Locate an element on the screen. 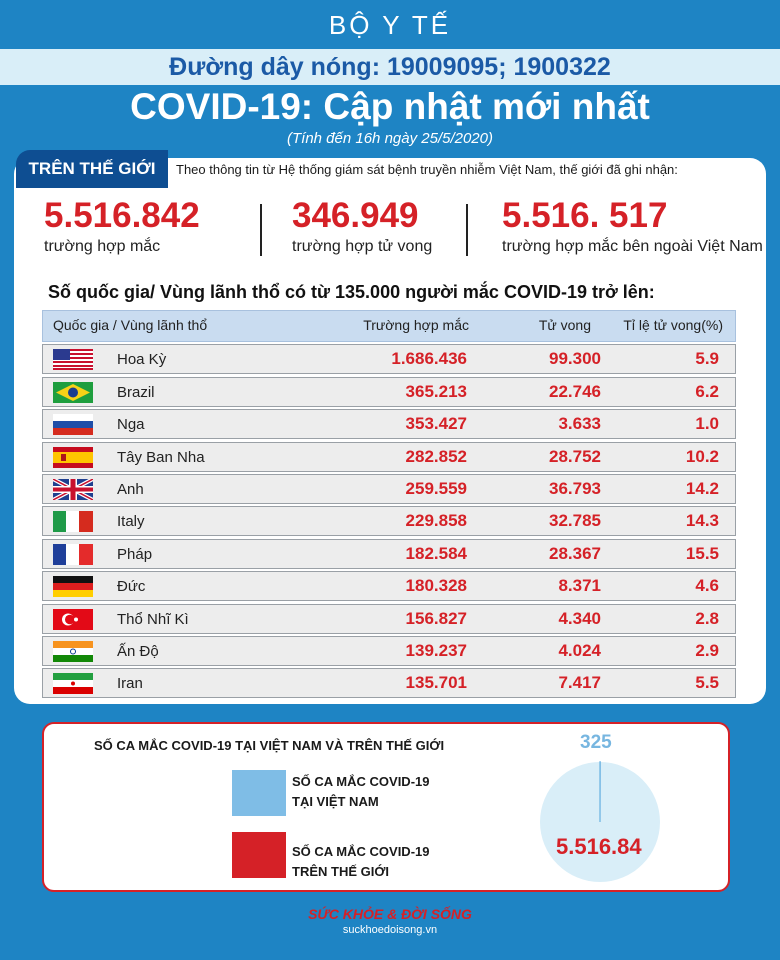  brand-url: suckhoedoisong.vn is located at coordinates (390, 930).